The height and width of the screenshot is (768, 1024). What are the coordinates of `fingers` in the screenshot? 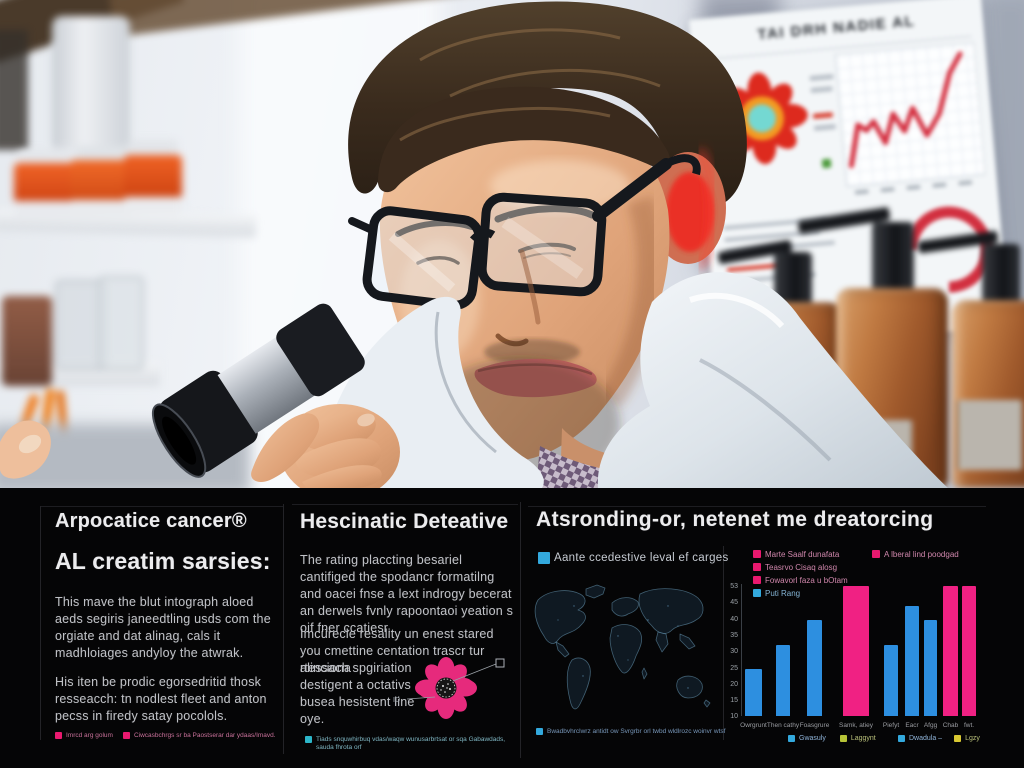 It's located at (316, 449).